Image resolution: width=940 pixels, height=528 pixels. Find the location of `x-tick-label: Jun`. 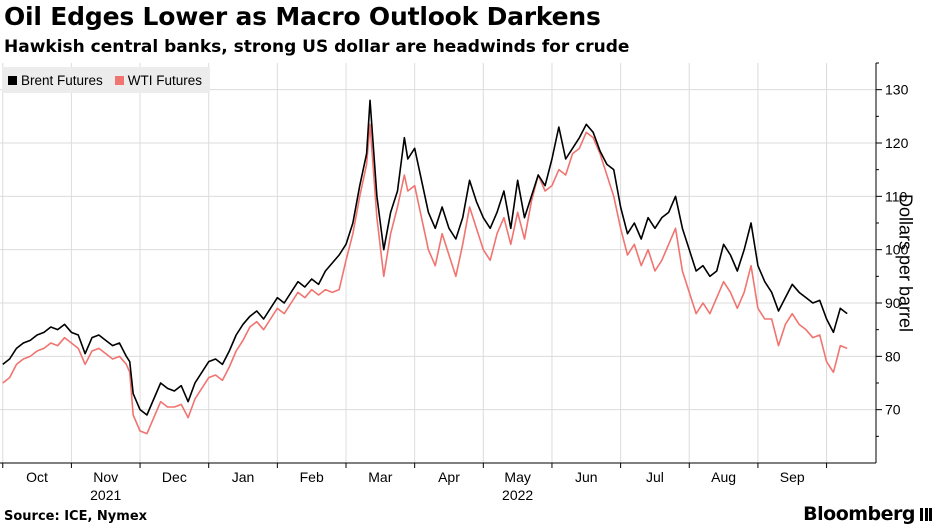

x-tick-label: Jun is located at coordinates (586, 477).